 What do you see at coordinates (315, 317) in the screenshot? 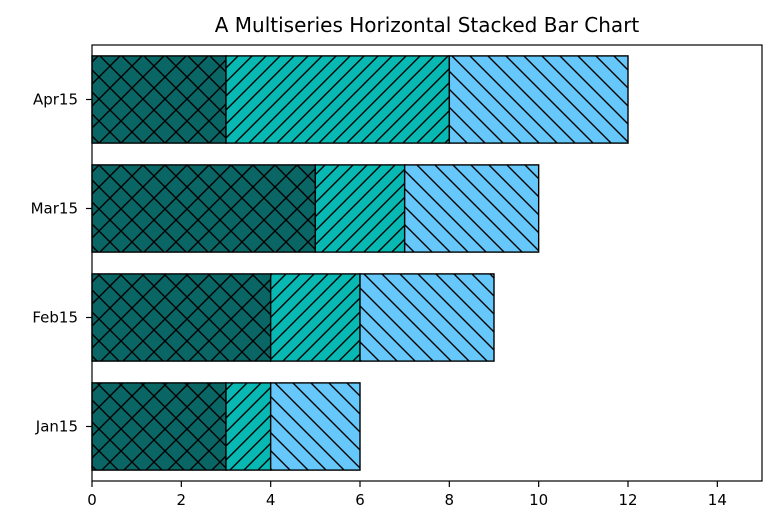
I see `bar-hatch-Feb15-s1` at bounding box center [315, 317].